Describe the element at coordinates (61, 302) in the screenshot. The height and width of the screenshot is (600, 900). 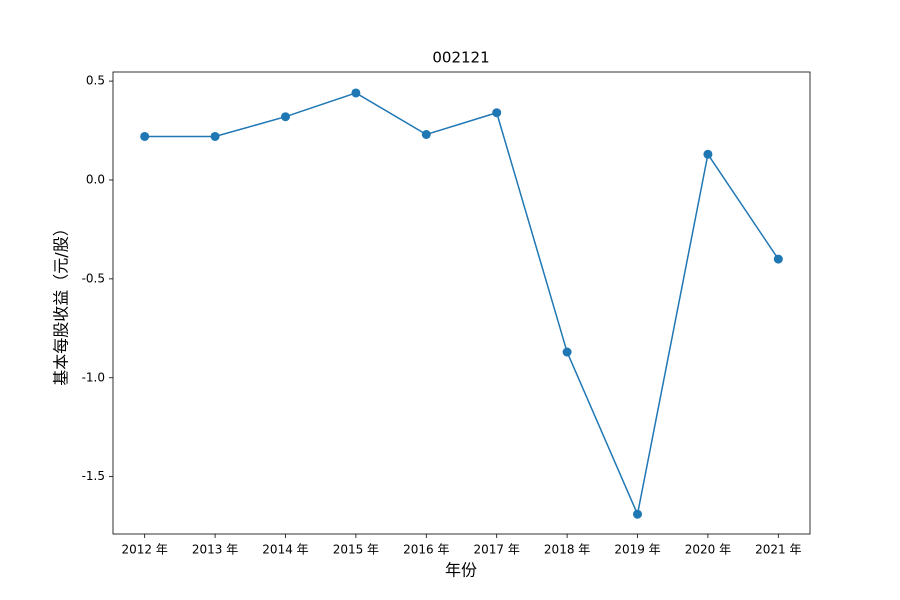
I see `y-axis-label: 基本每股收益（元/股）` at that location.